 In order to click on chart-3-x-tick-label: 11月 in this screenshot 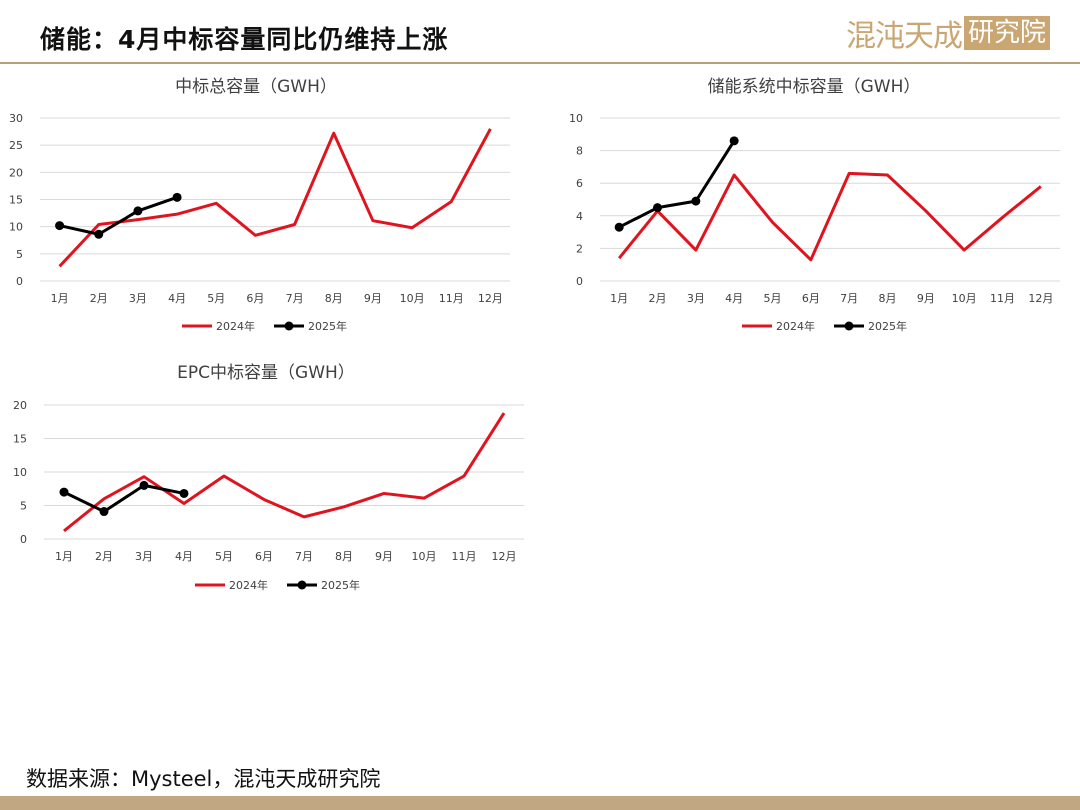, I will do `click(464, 556)`.